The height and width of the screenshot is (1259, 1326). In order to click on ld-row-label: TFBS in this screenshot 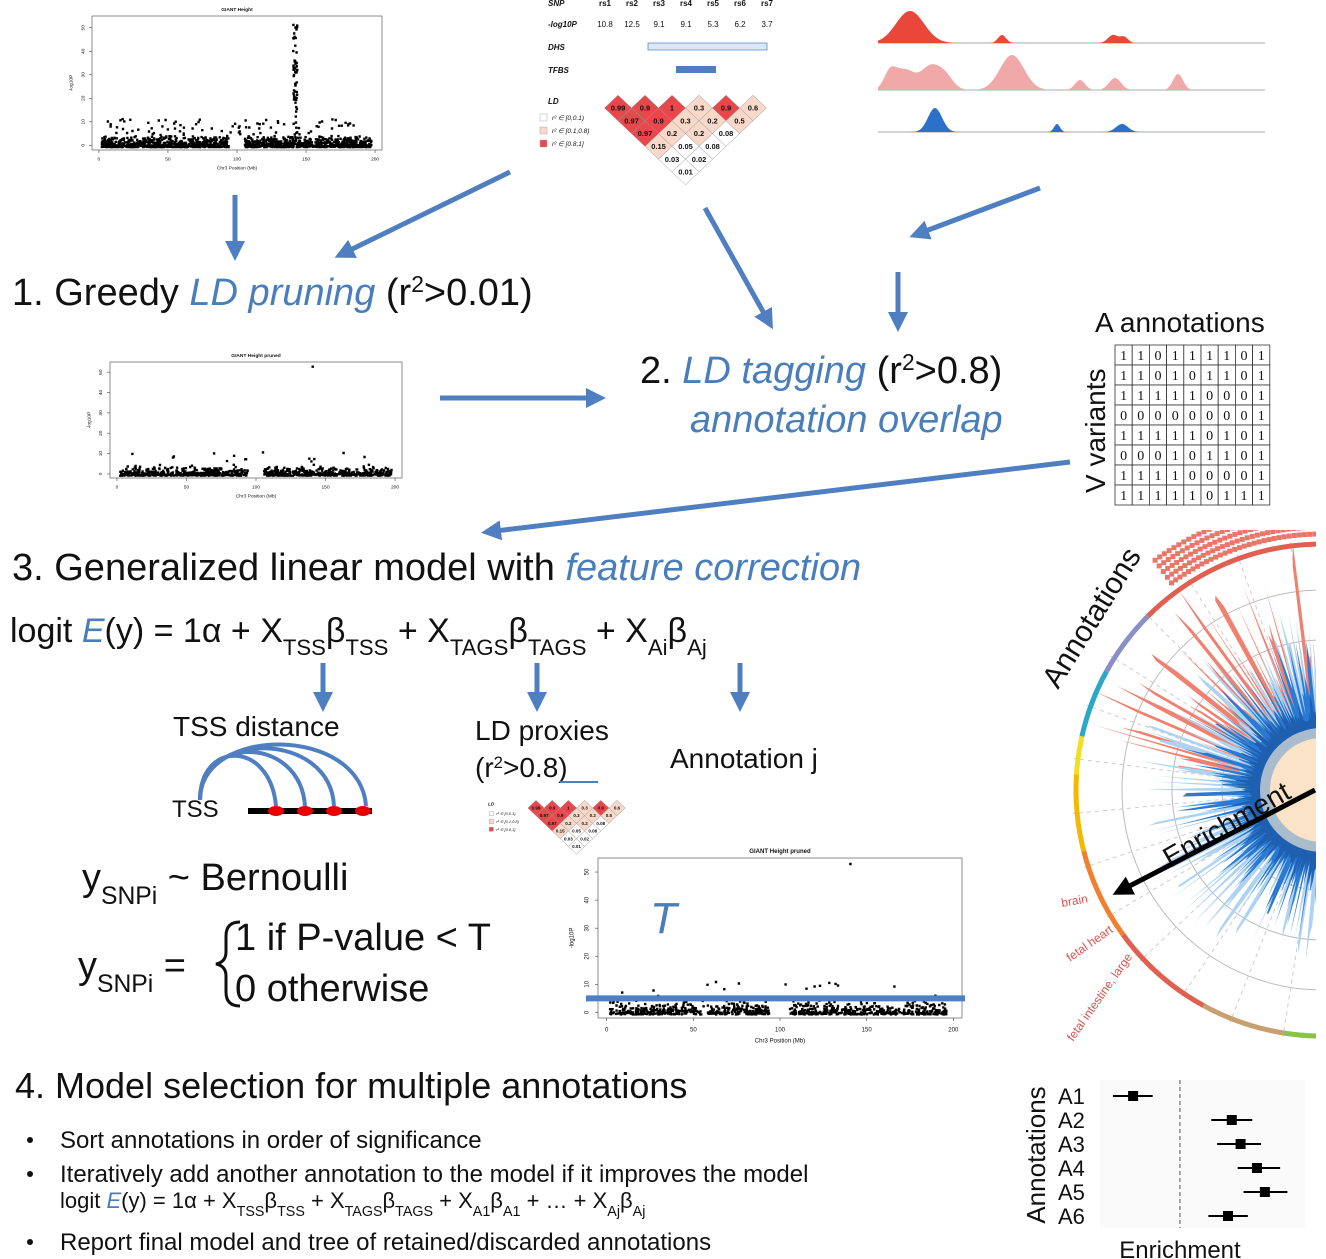, I will do `click(559, 70)`.